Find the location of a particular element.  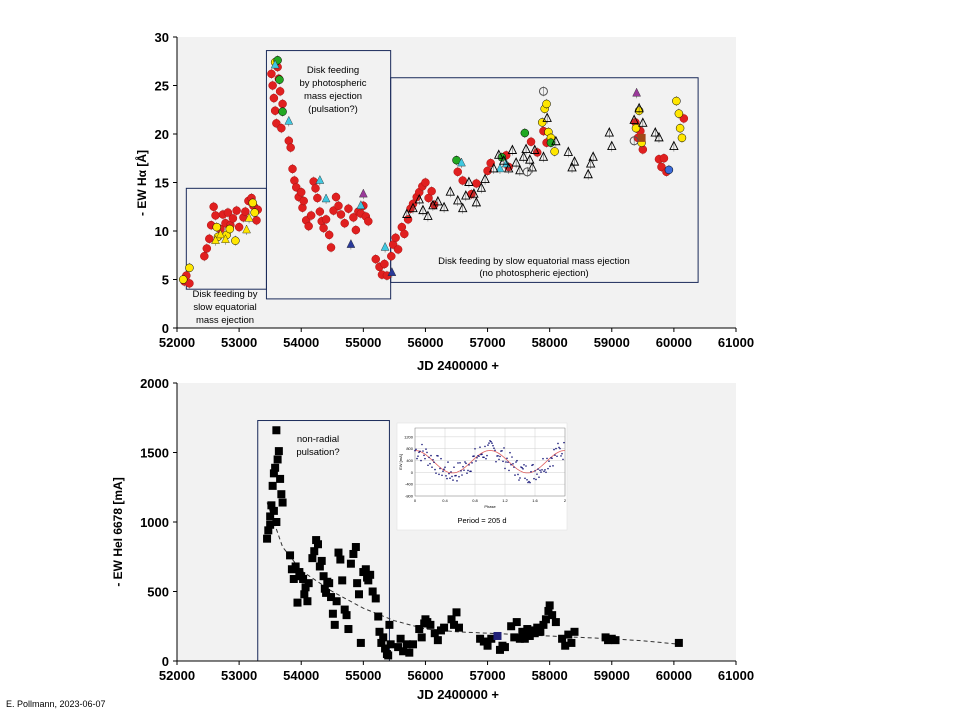

inset-model-curve is located at coordinates (490, 462).